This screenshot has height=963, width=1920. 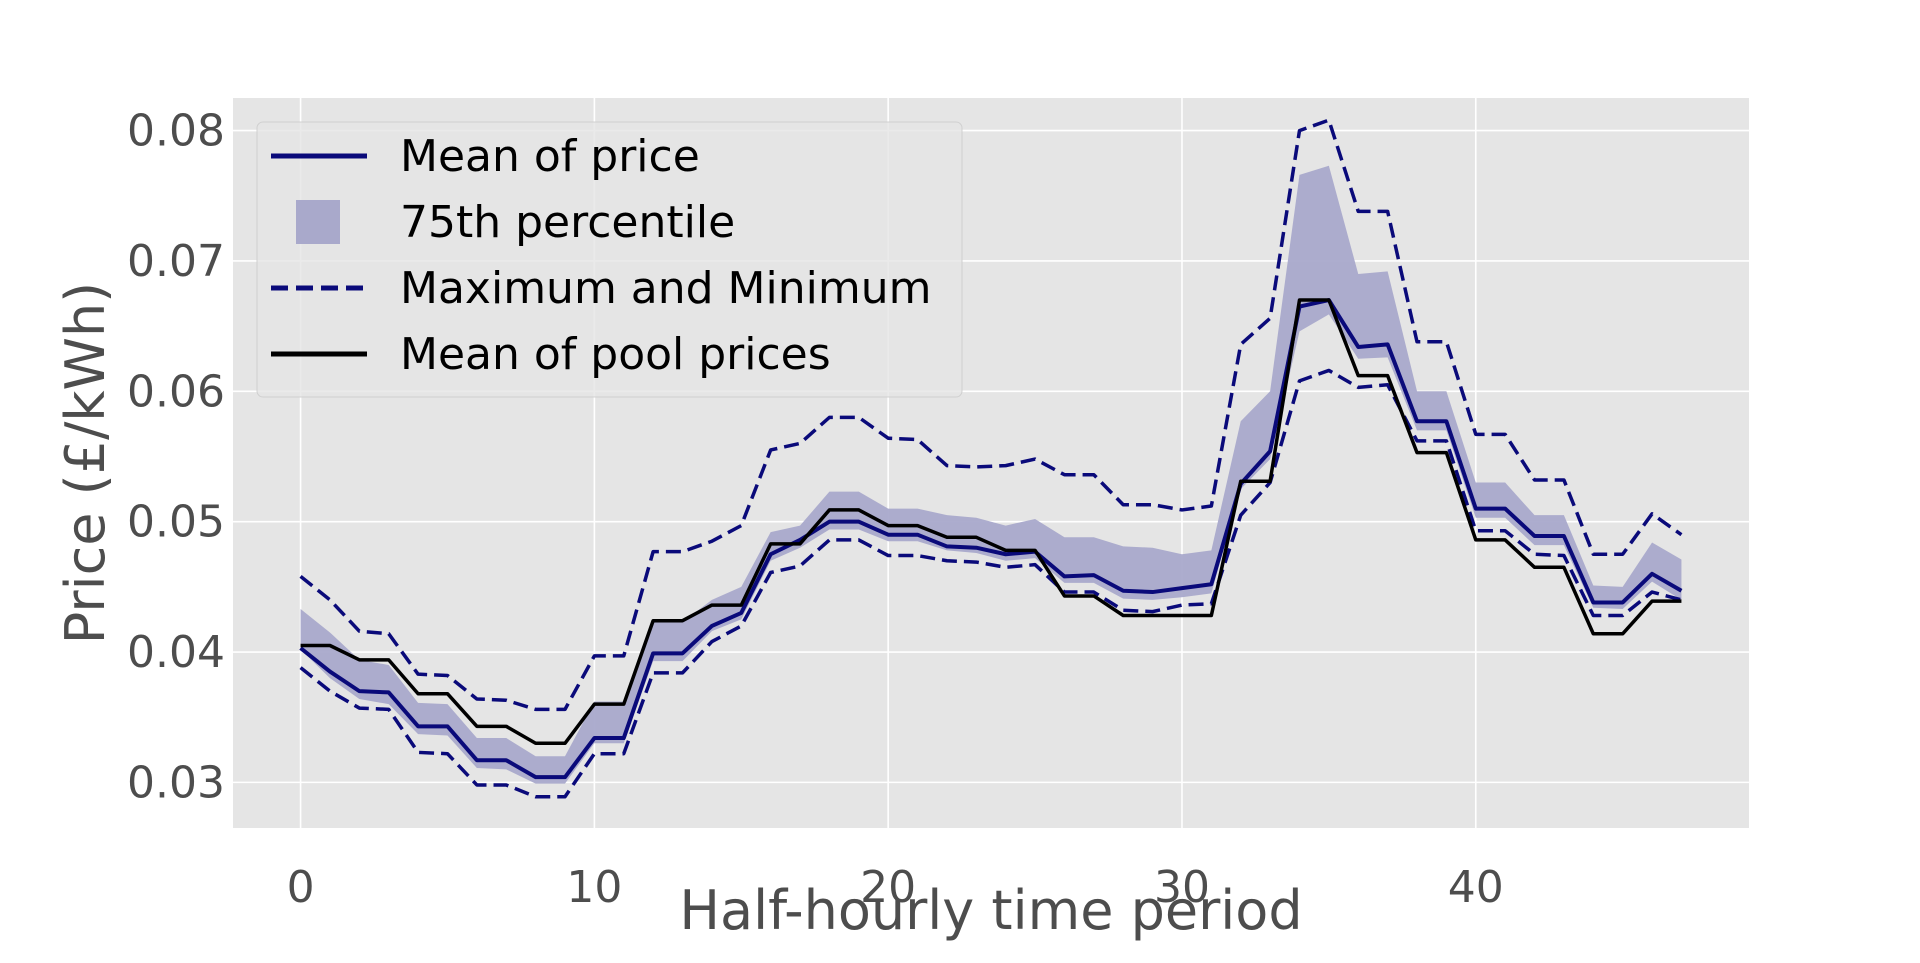 What do you see at coordinates (176, 522) in the screenshot?
I see `y-tick-label: 0.05` at bounding box center [176, 522].